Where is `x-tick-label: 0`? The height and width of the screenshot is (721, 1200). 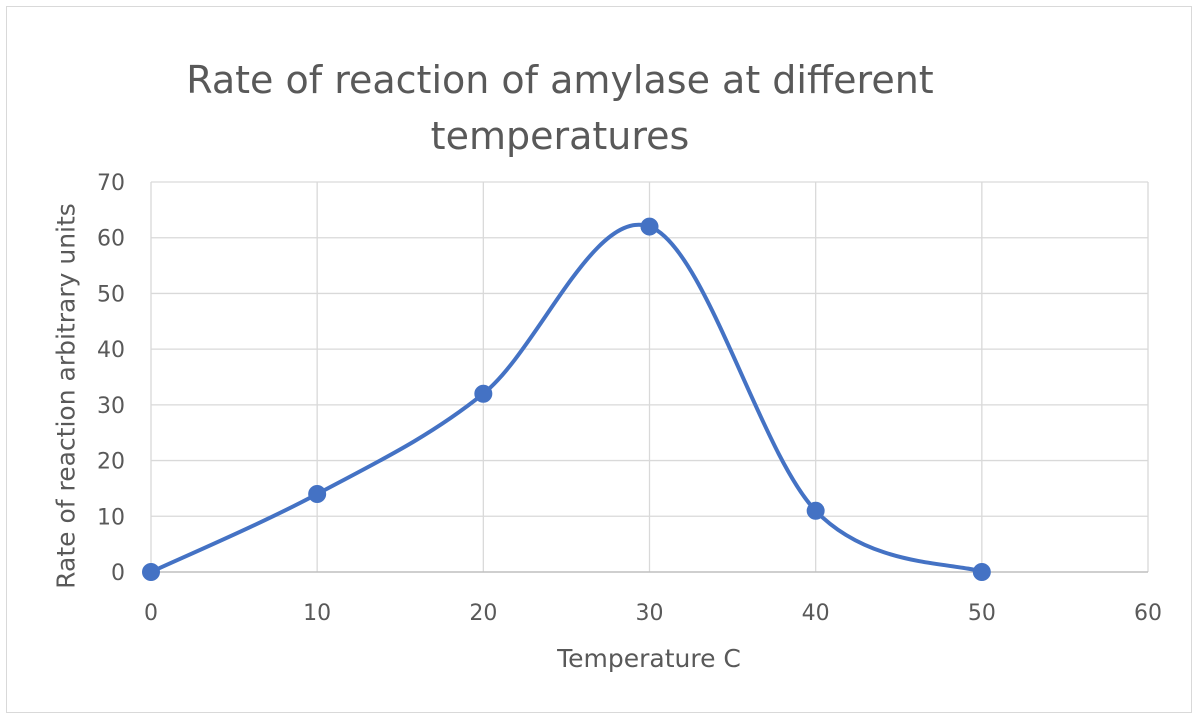 x-tick-label: 0 is located at coordinates (151, 613).